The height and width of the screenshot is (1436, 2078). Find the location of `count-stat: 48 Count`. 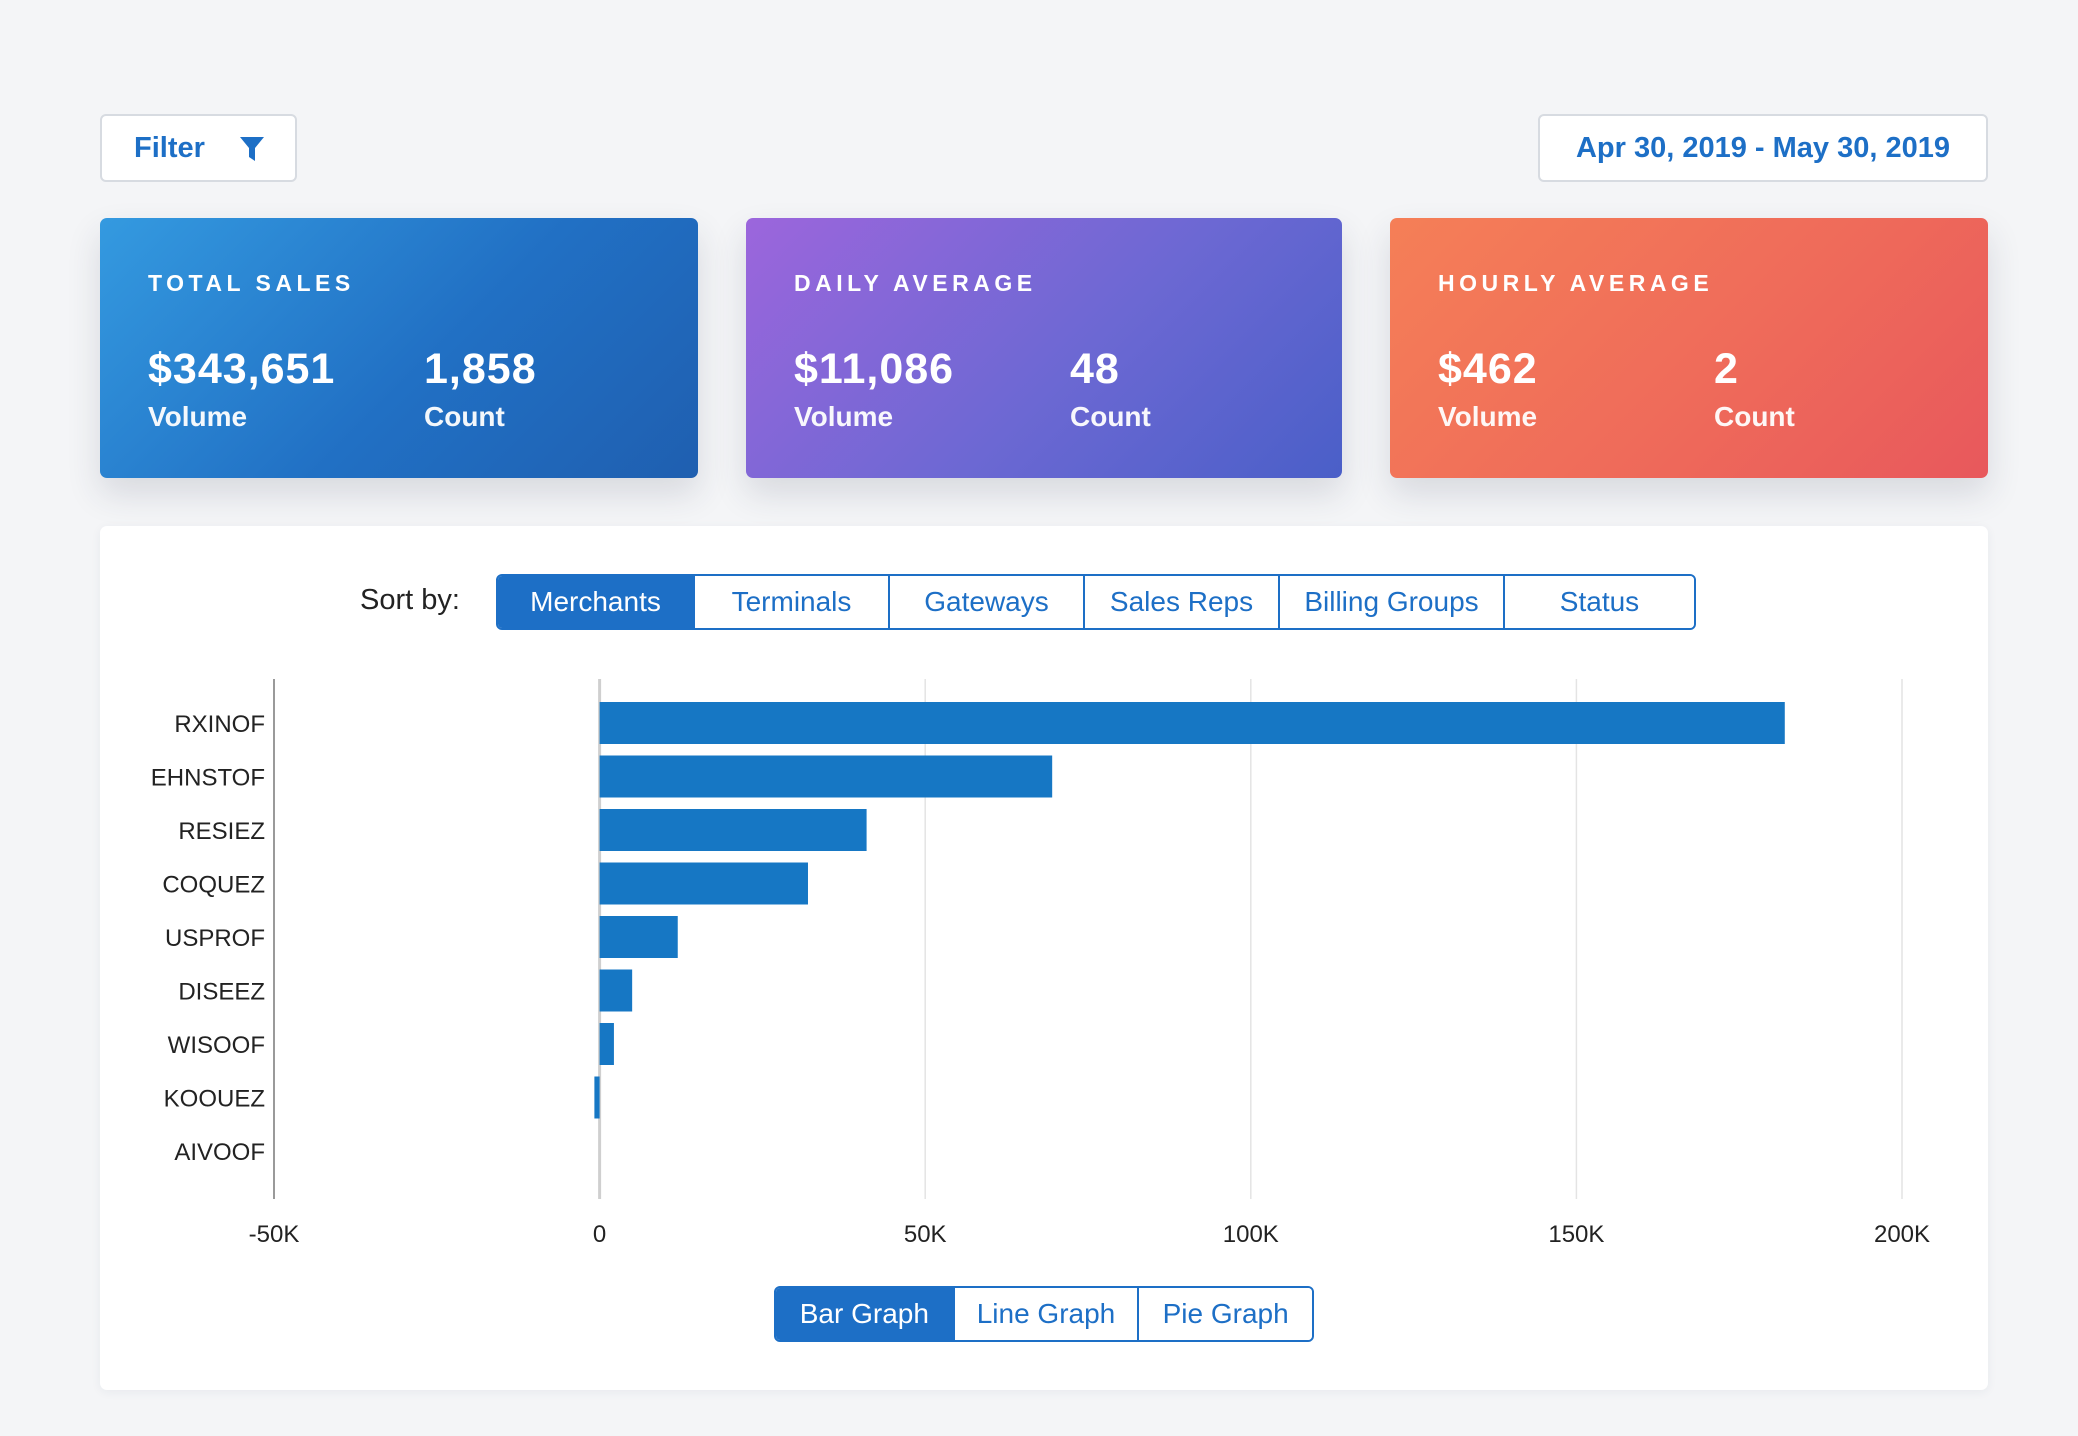

count-stat: 48 Count is located at coordinates (1110, 390).